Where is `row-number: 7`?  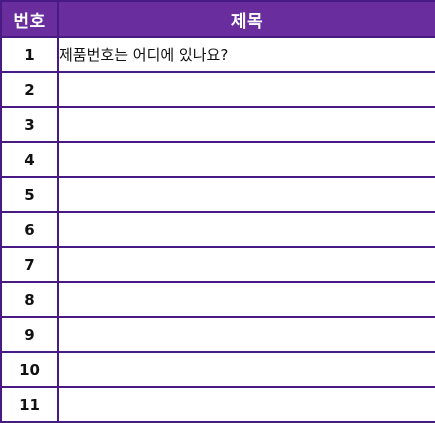 row-number: 7 is located at coordinates (29, 264).